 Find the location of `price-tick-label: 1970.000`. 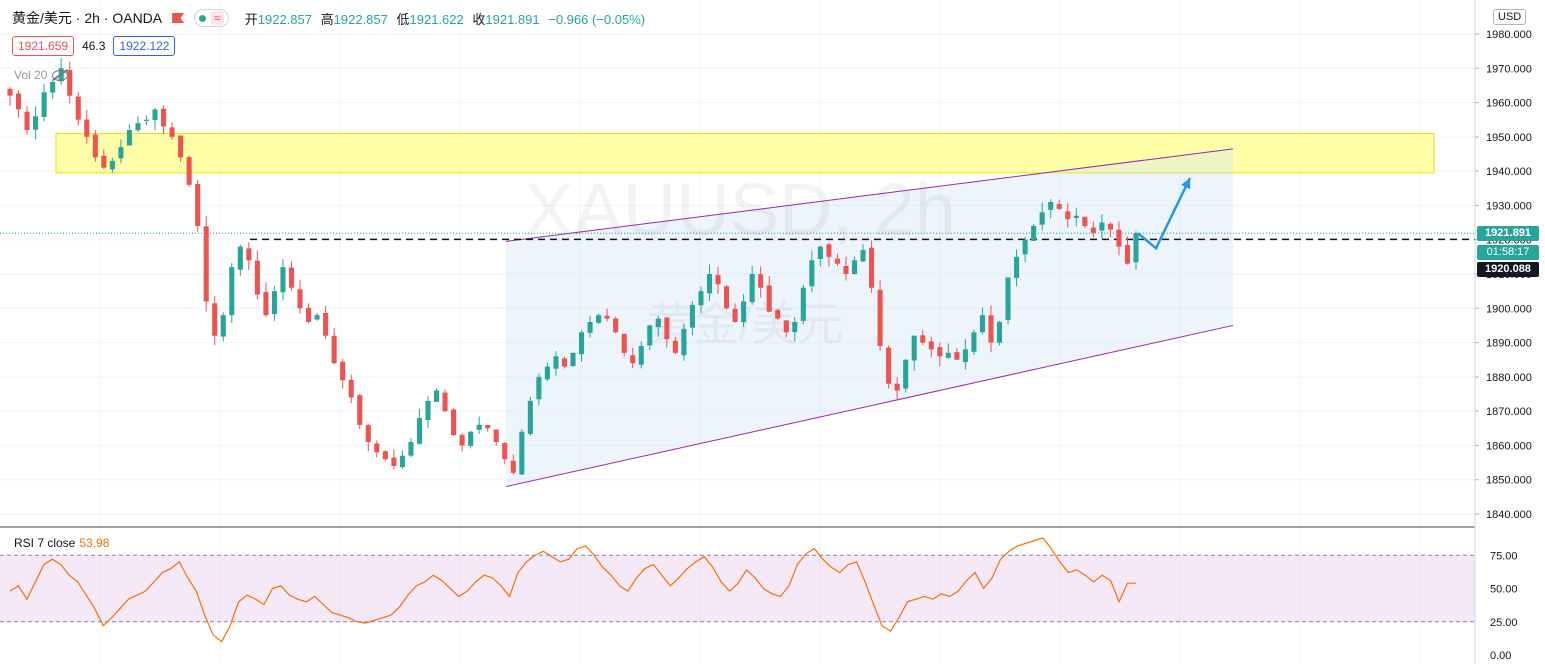

price-tick-label: 1970.000 is located at coordinates (1509, 69).